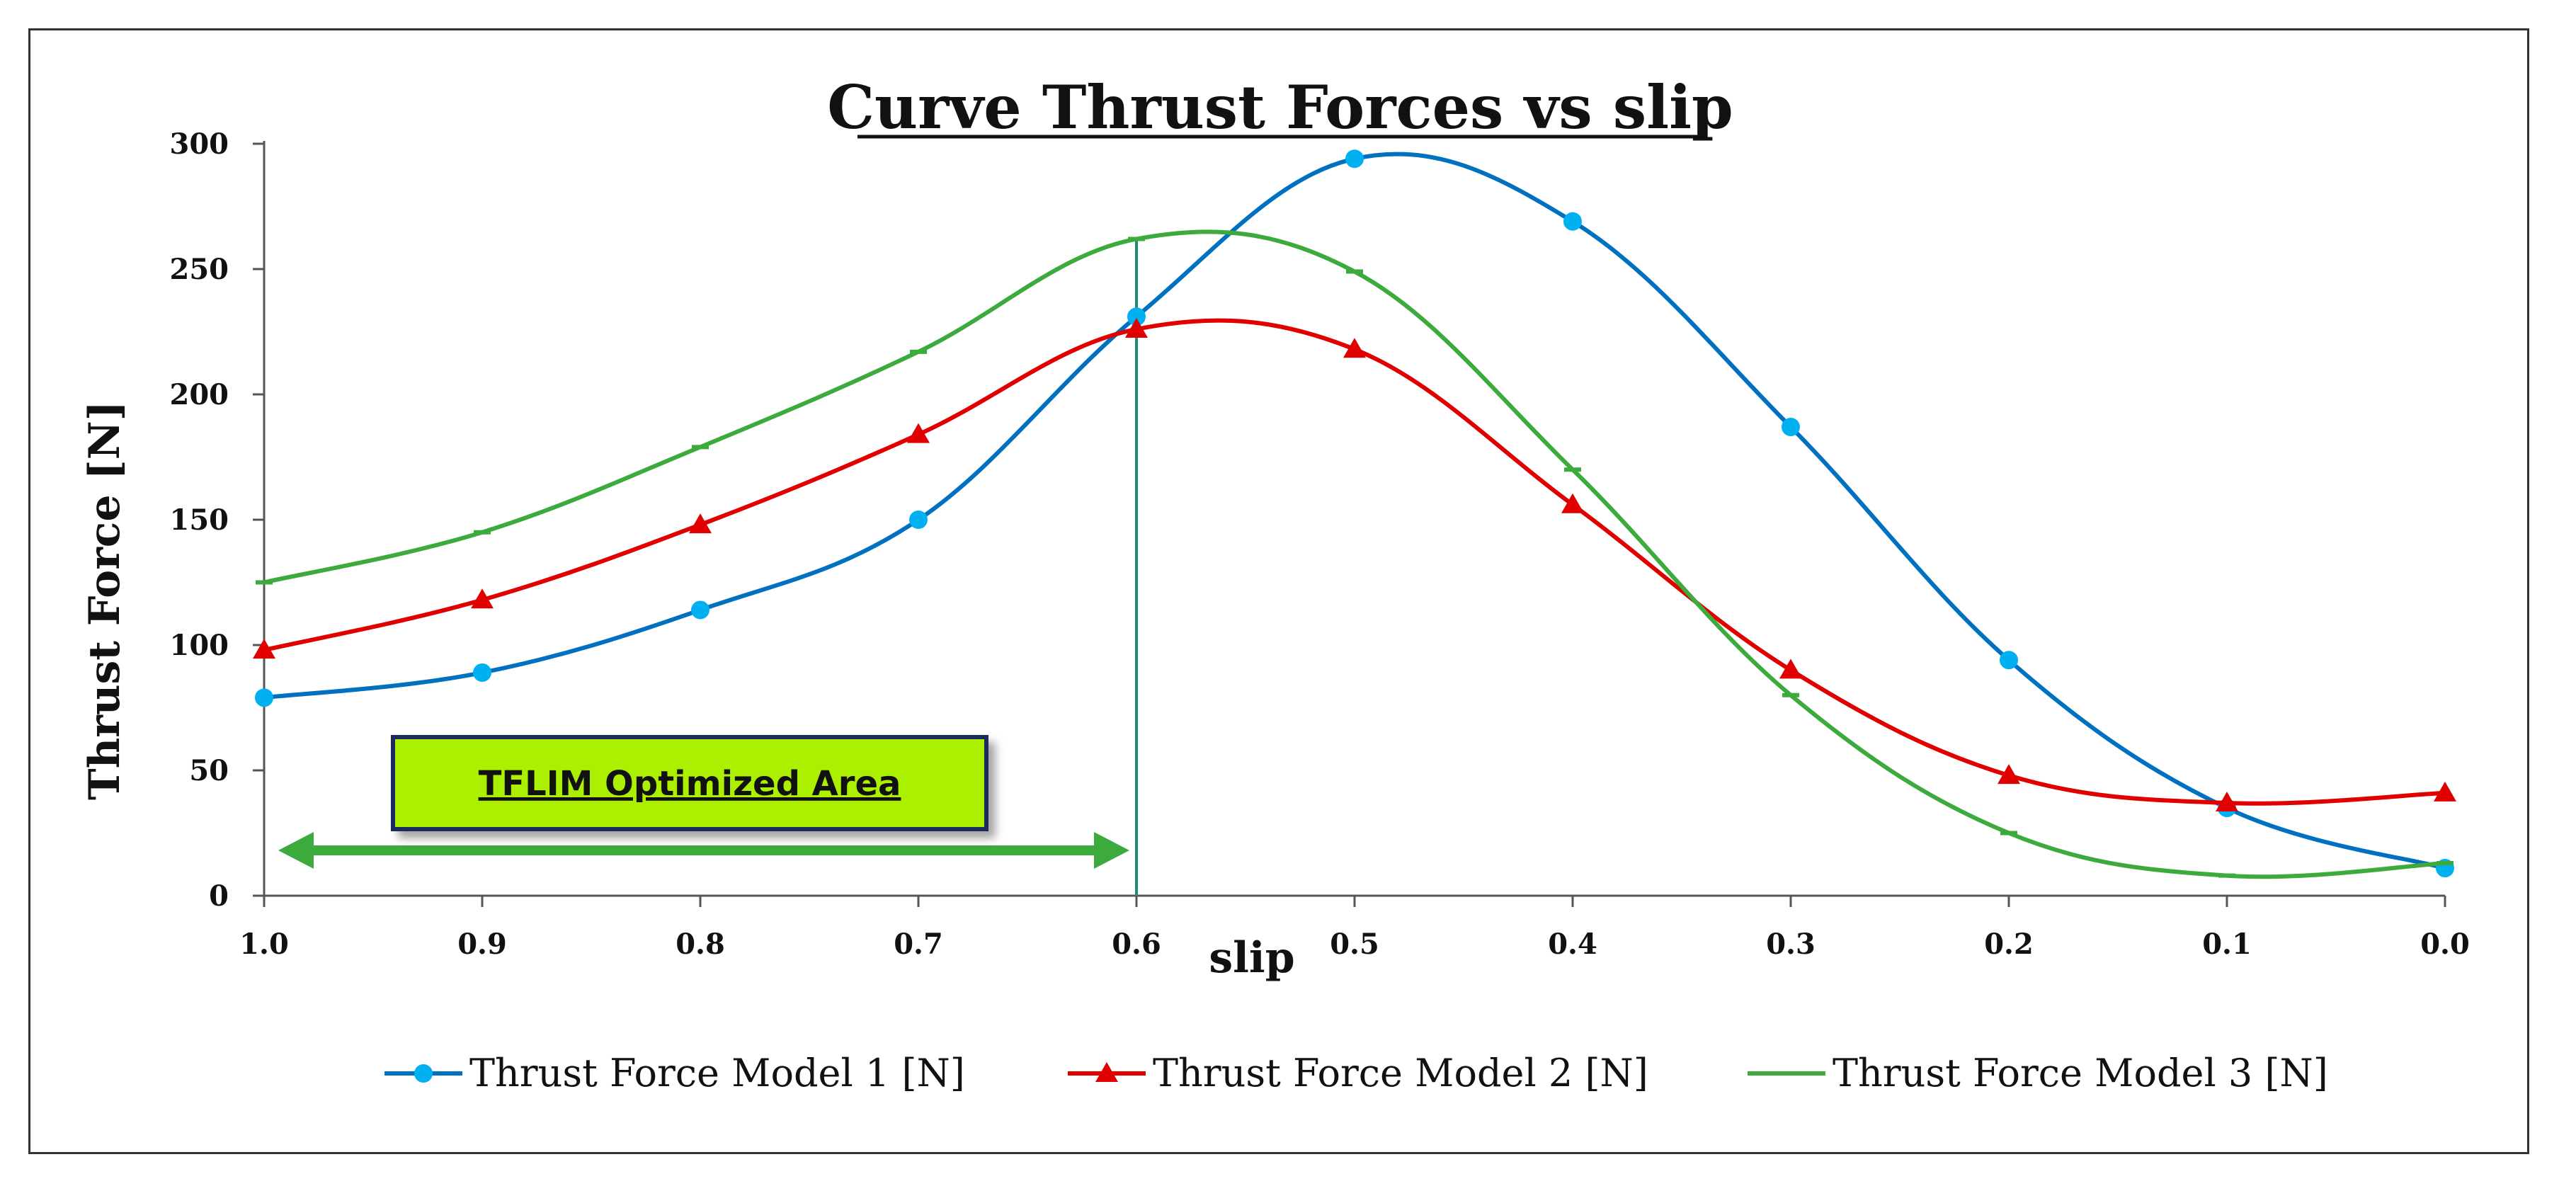 This screenshot has width=2576, height=1186. Describe the element at coordinates (717, 1073) in the screenshot. I see `legend-label: Thrust Force Model 1 [N]` at that location.